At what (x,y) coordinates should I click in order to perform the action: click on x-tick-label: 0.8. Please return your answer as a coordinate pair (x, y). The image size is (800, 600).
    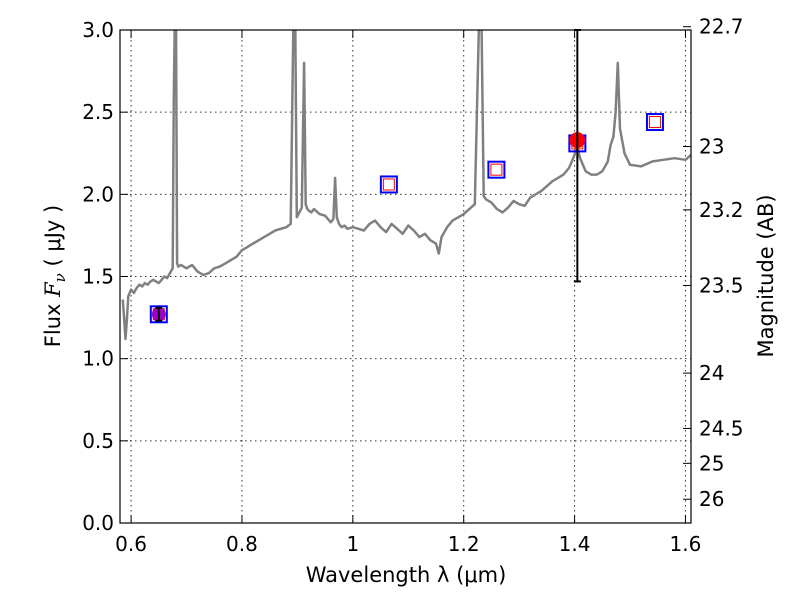
    Looking at the image, I should click on (242, 544).